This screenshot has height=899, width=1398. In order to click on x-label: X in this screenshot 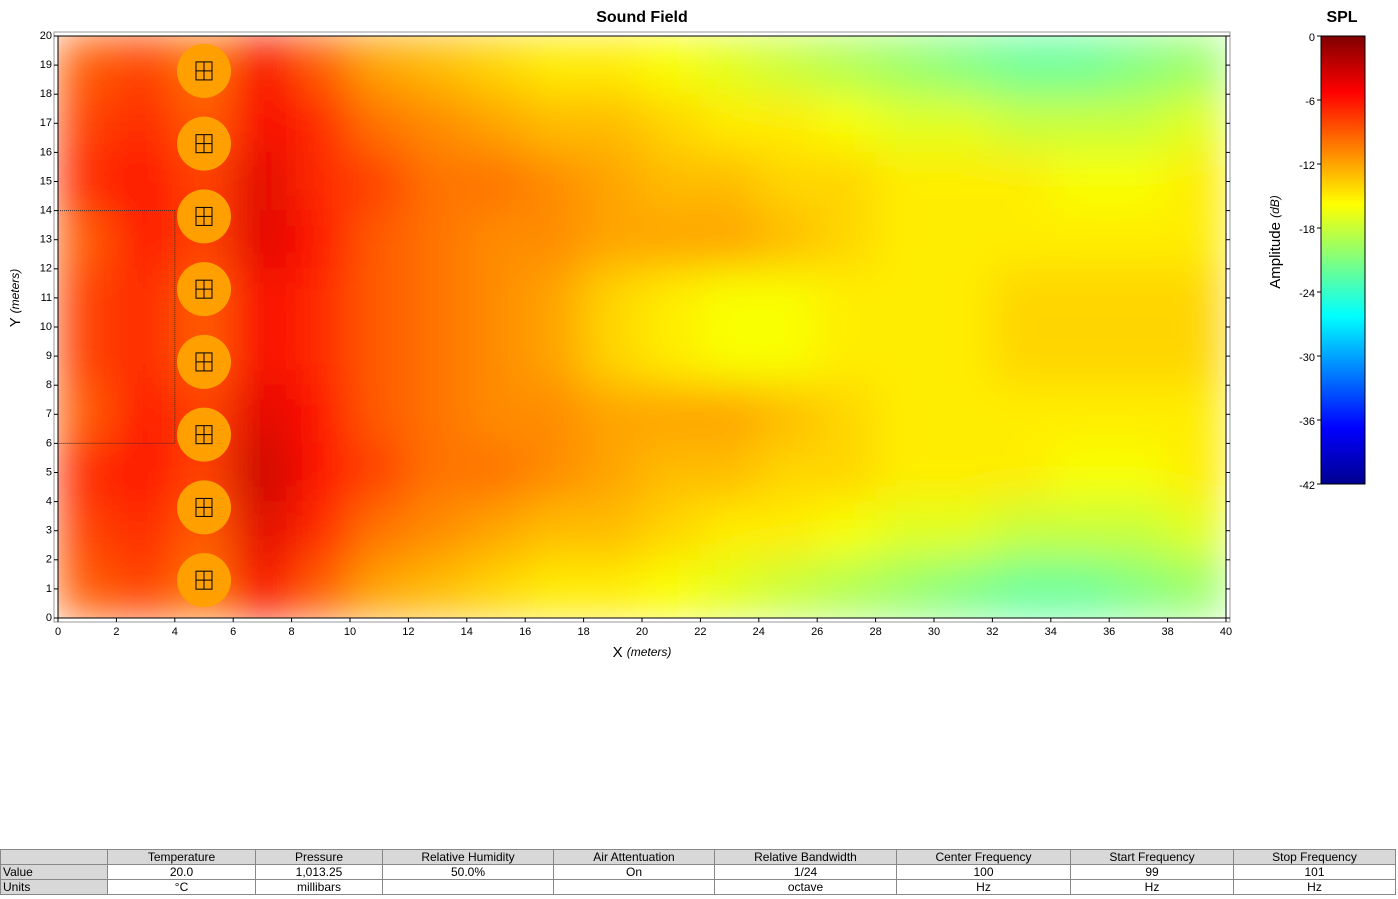, I will do `click(618, 652)`.